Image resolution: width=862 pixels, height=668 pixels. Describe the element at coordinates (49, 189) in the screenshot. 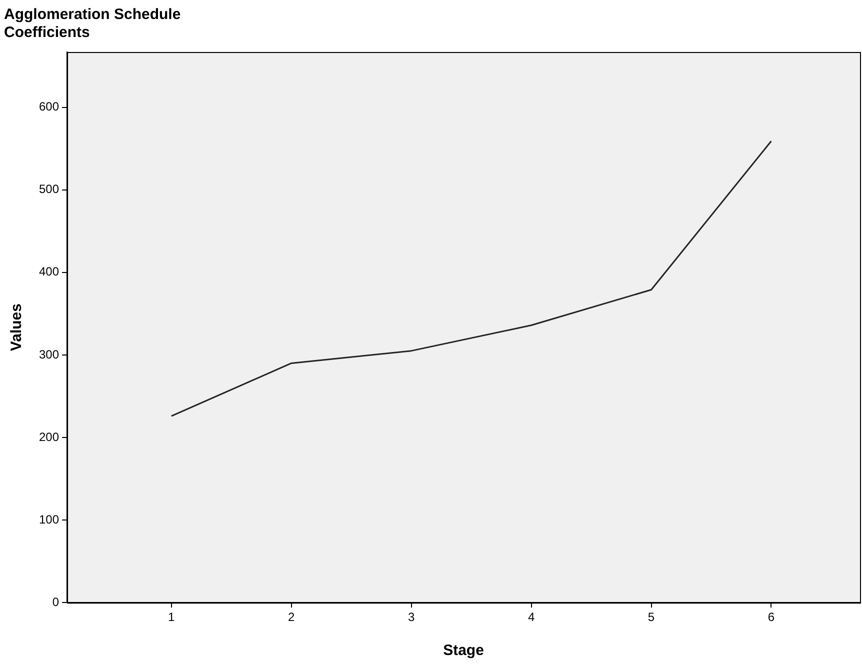

I see `y-tick-label: 500` at that location.